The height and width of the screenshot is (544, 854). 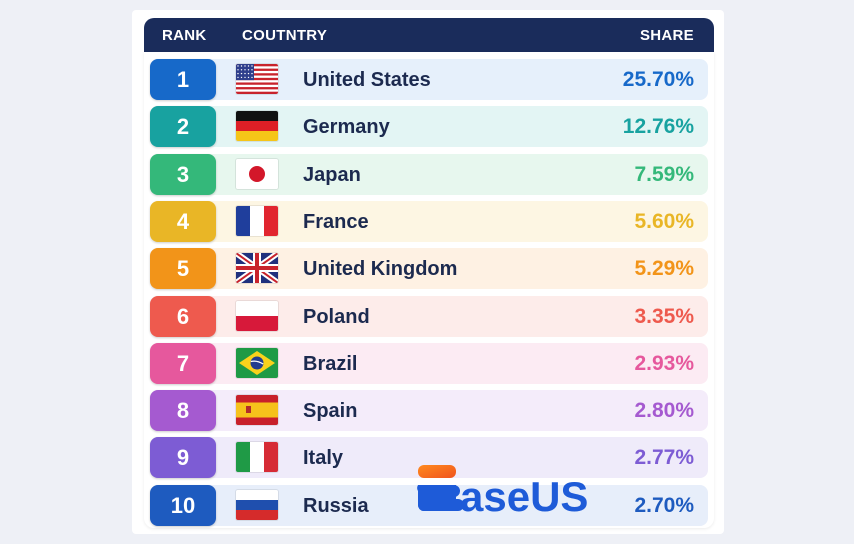 What do you see at coordinates (664, 221) in the screenshot?
I see `share-value: 5.60%` at bounding box center [664, 221].